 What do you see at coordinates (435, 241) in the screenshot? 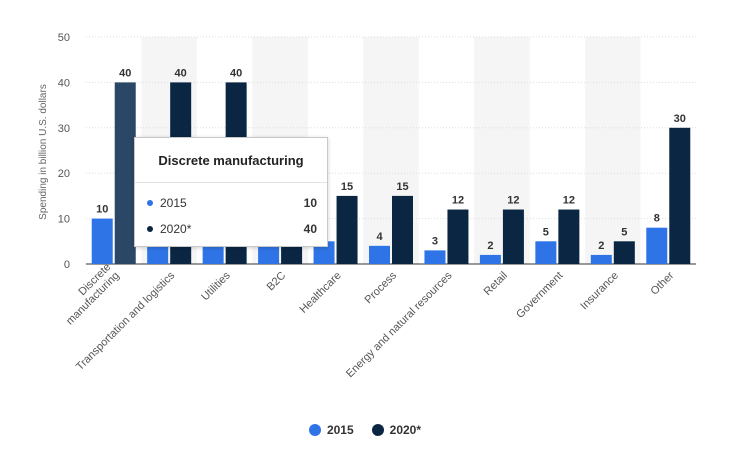
I see `data-label: 3` at bounding box center [435, 241].